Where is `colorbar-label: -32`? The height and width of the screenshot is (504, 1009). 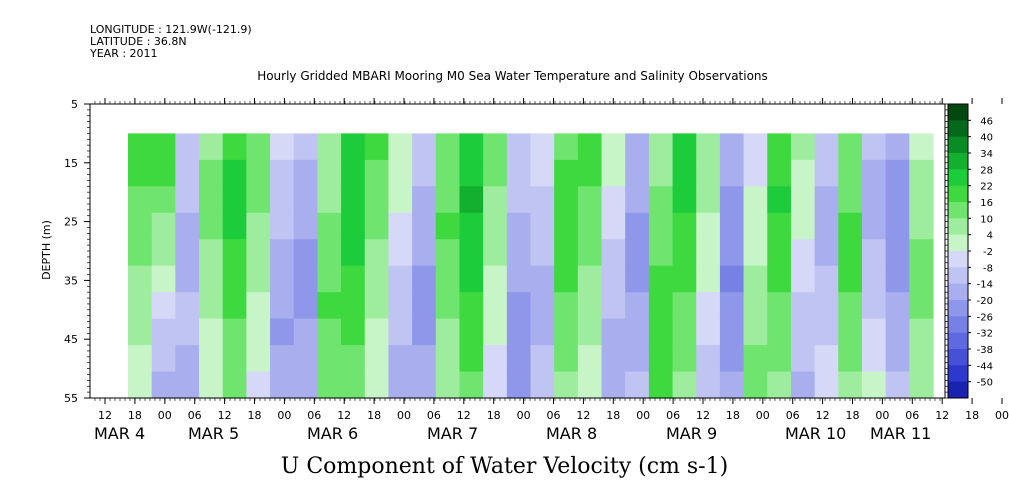 colorbar-label: -32 is located at coordinates (985, 334).